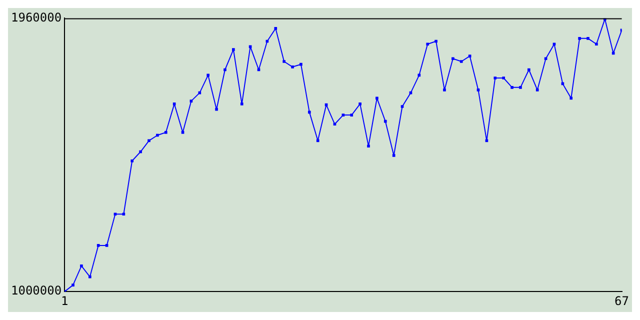 This screenshot has width=640, height=320. I want to click on y-tick-label: 1000000, so click(36, 291).